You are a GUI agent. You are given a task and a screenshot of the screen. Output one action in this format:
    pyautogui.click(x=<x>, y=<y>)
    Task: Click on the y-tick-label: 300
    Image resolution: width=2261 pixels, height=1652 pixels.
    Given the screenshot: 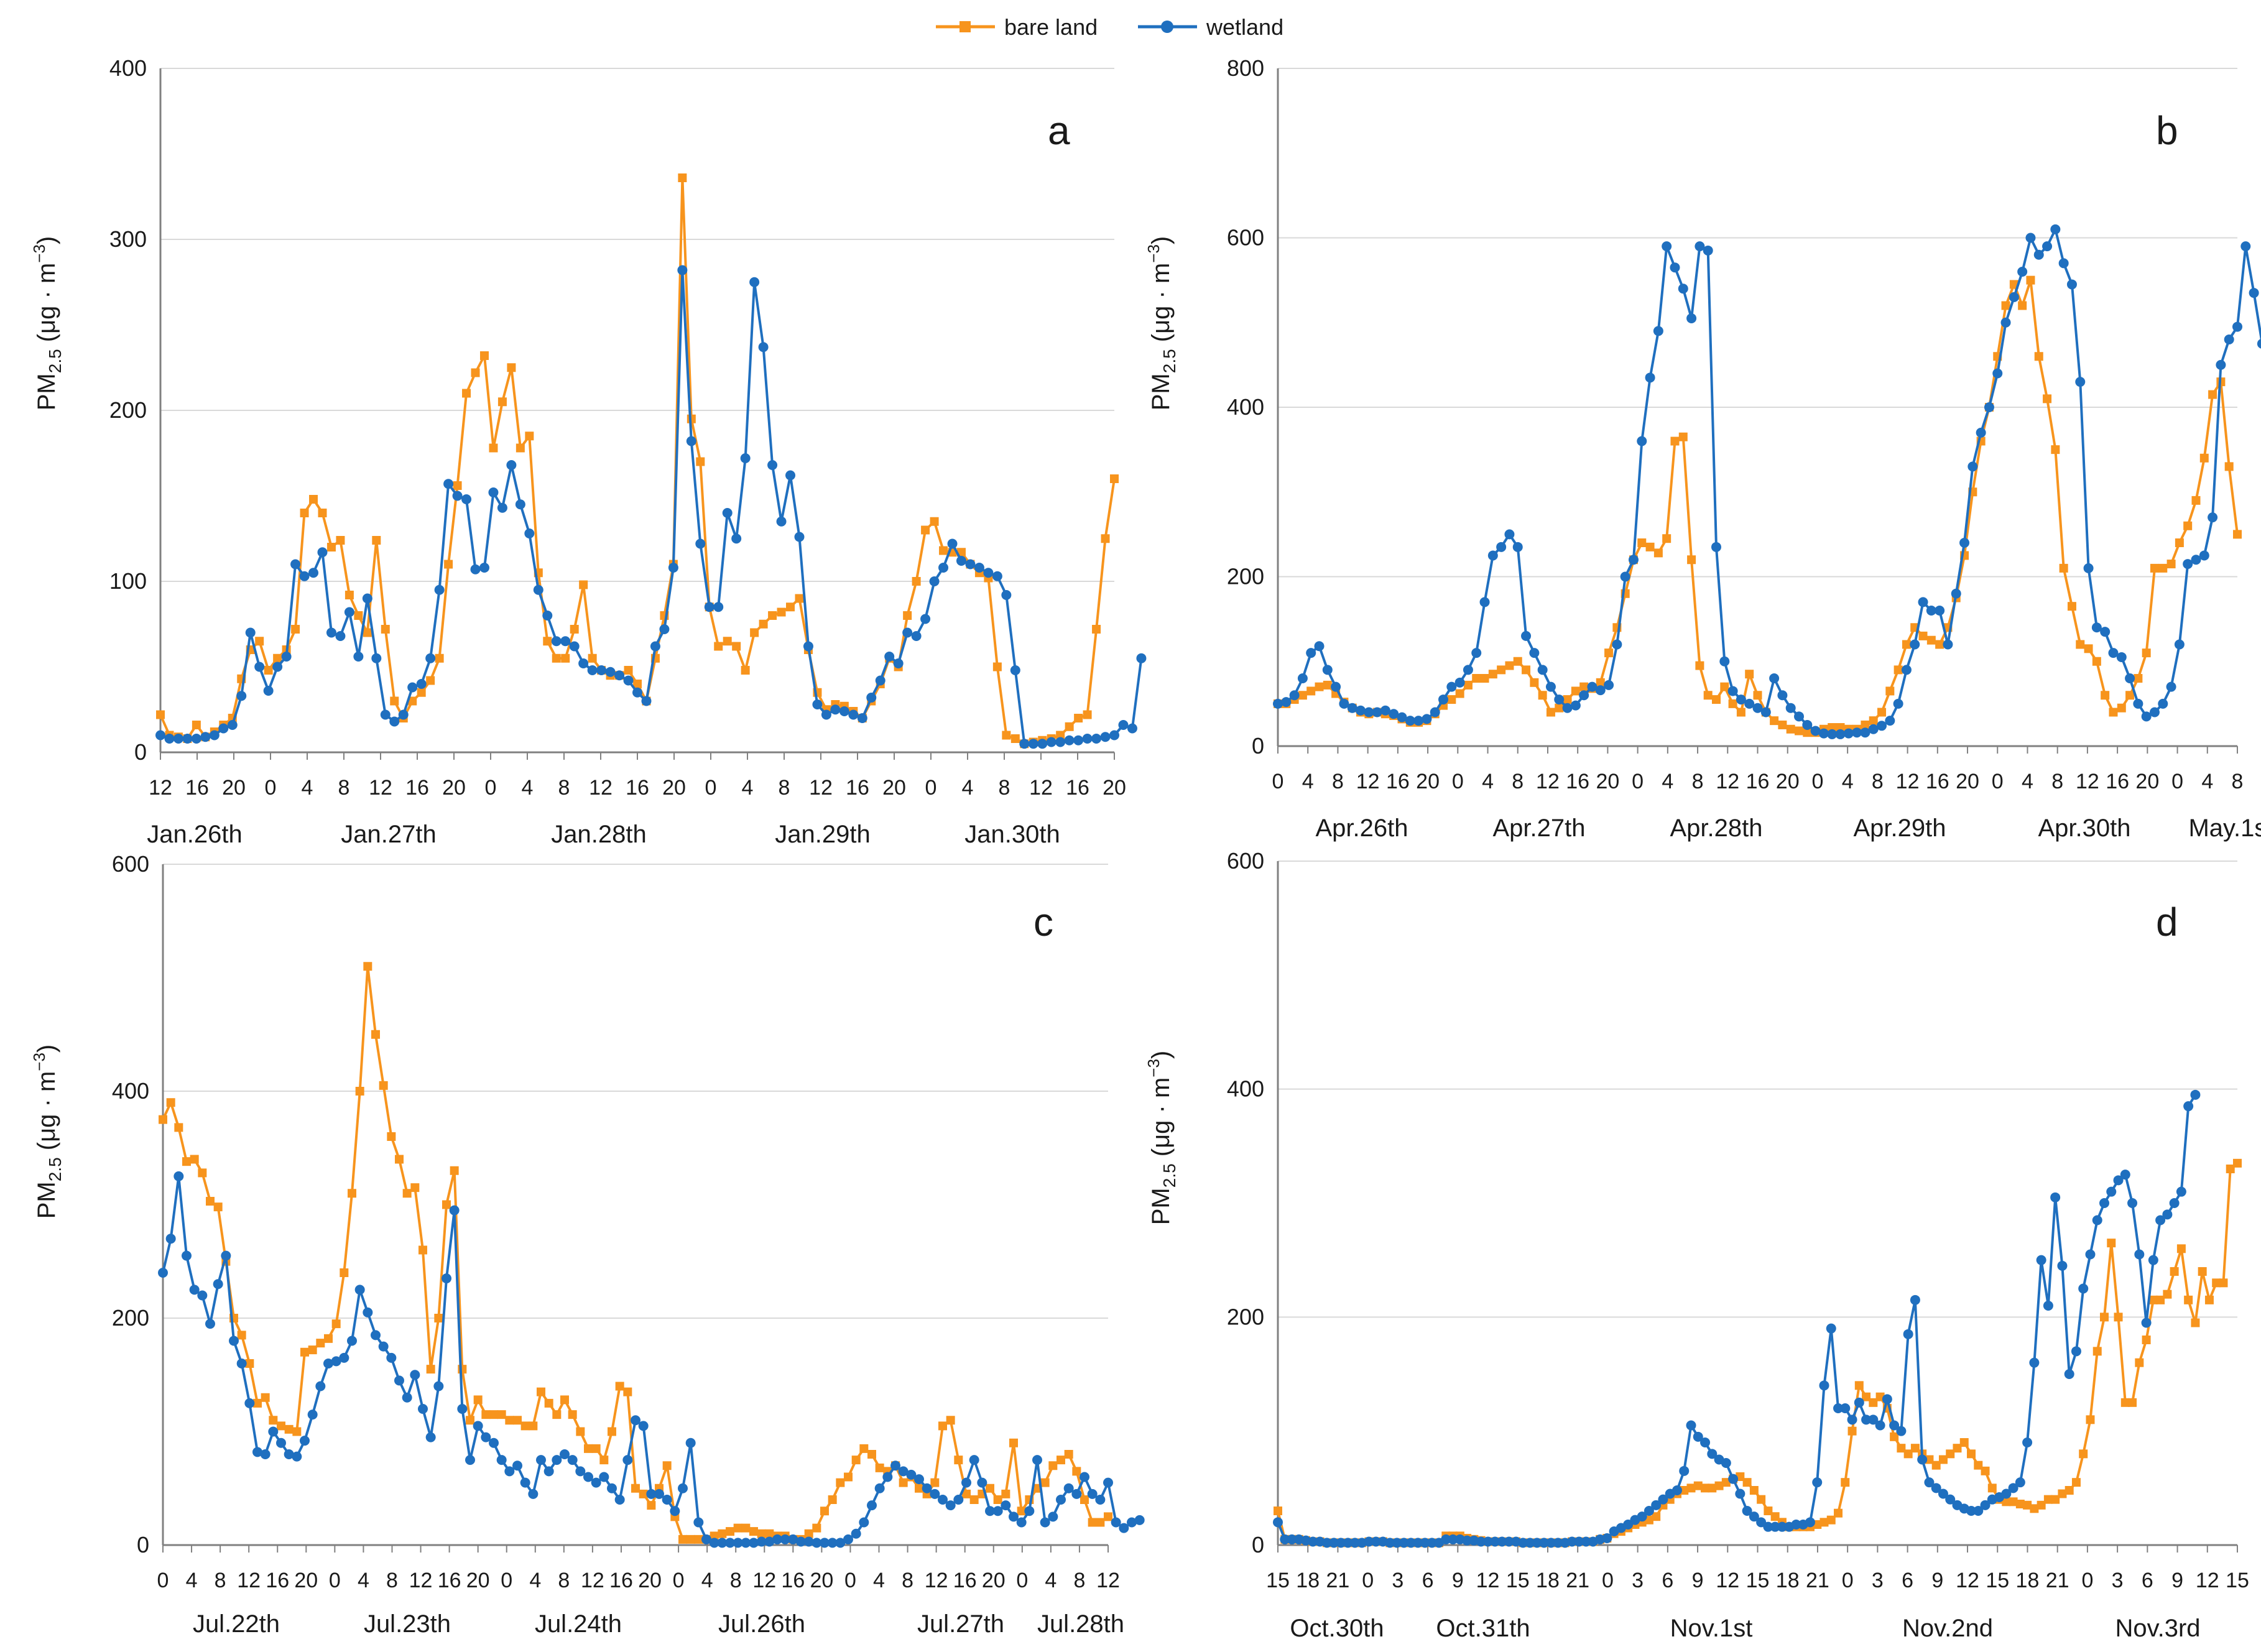 What is the action you would take?
    pyautogui.click(x=128, y=239)
    